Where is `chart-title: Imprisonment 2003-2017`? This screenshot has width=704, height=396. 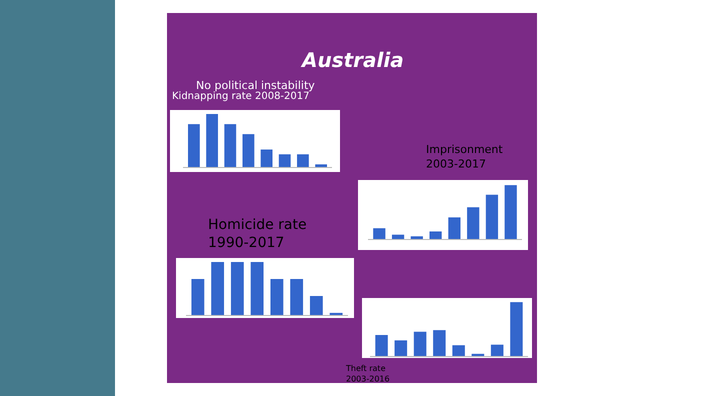
chart-title: Imprisonment 2003-2017 is located at coordinates (465, 156).